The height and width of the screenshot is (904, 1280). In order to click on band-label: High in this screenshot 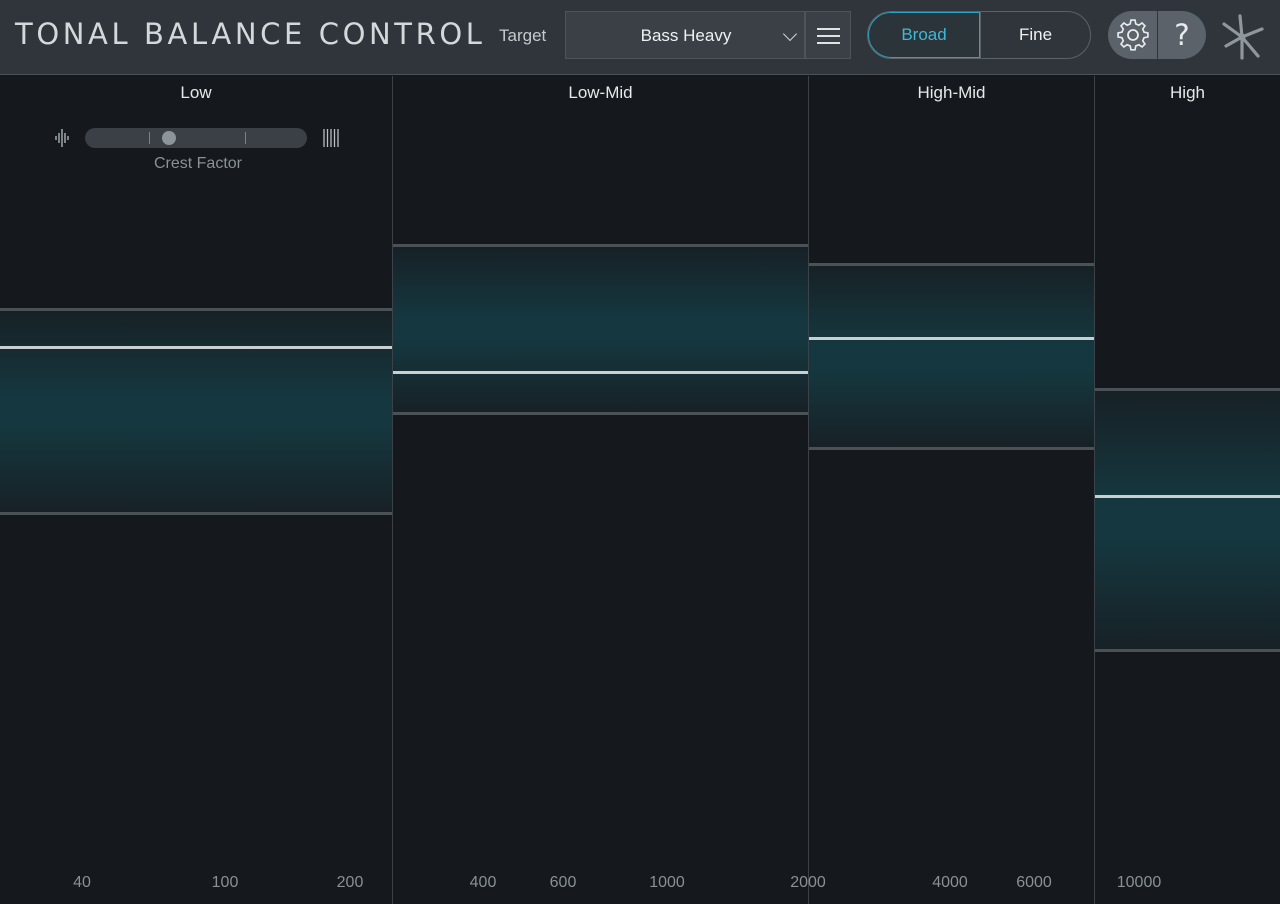, I will do `click(1187, 92)`.